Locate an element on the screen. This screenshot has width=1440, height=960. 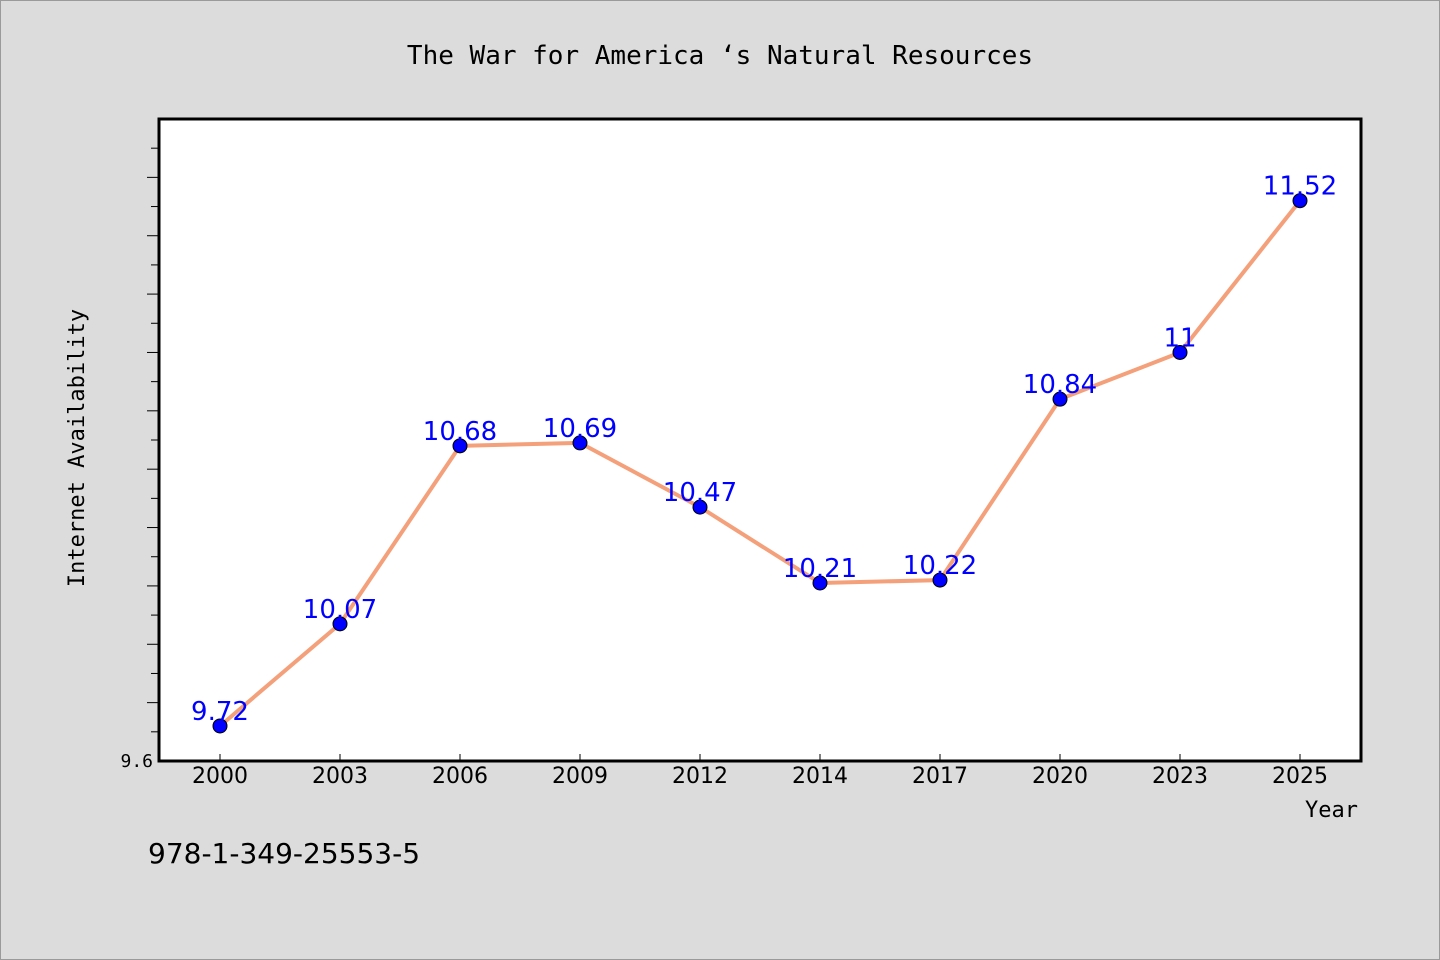
data-label: 10.84 is located at coordinates (1060, 385).